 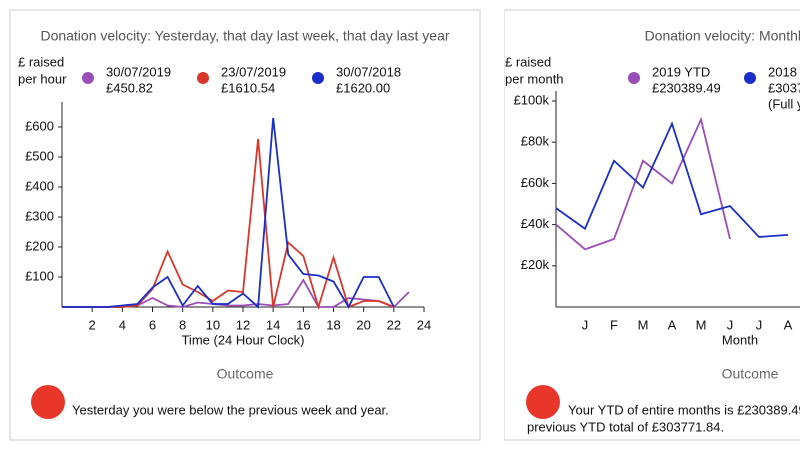 What do you see at coordinates (42, 78) in the screenshot?
I see `y-axis-label: per hour` at bounding box center [42, 78].